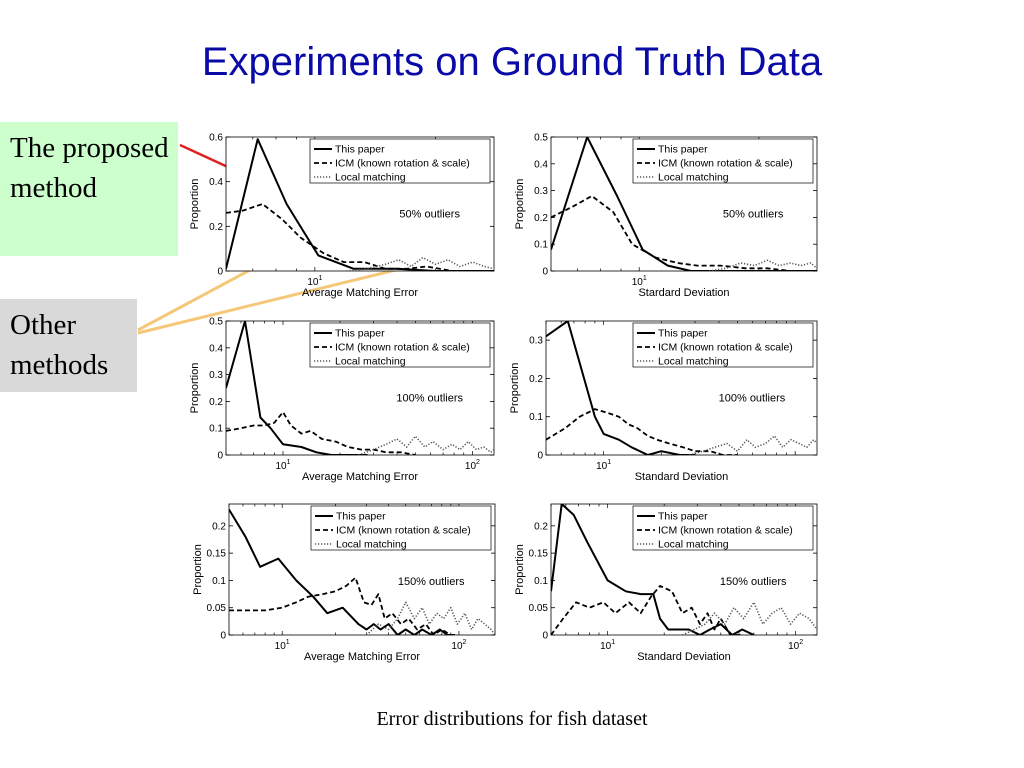 This screenshot has width=1024, height=768. Describe the element at coordinates (683, 293) in the screenshot. I see `x-axis-label: Stardard Deviation` at that location.